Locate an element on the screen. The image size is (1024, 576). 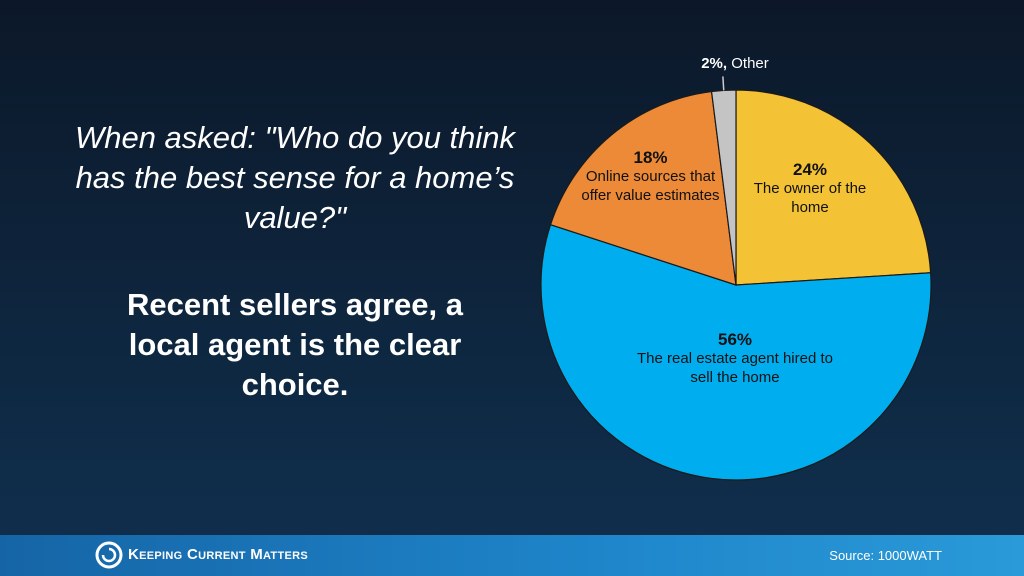
slice-label: 2%, Other is located at coordinates (735, 63).